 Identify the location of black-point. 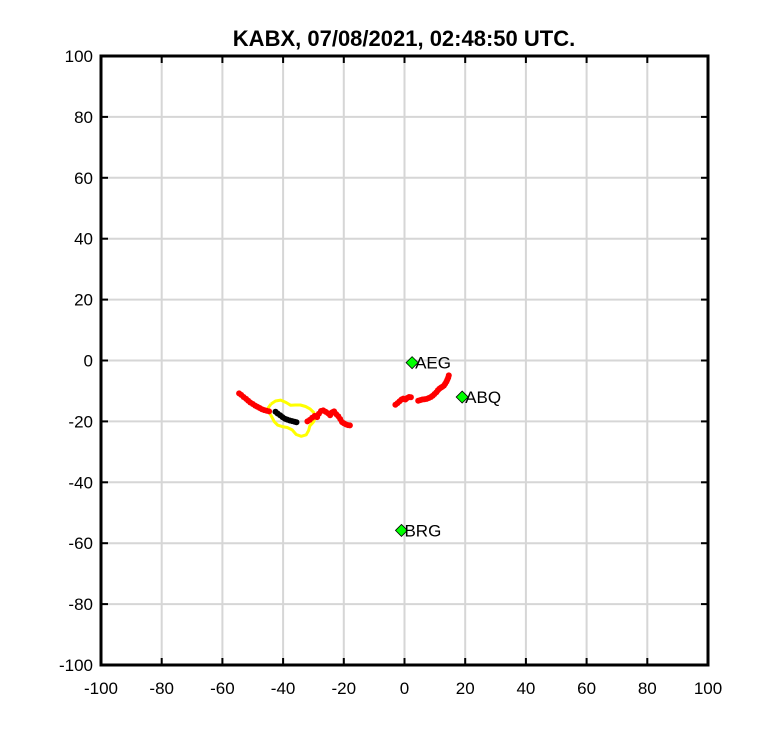
(296, 422).